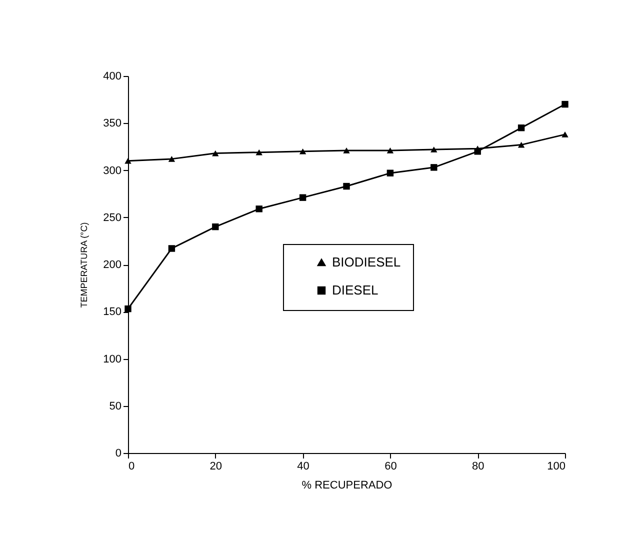 The image size is (642, 537). I want to click on x-tick-label: 80, so click(478, 466).